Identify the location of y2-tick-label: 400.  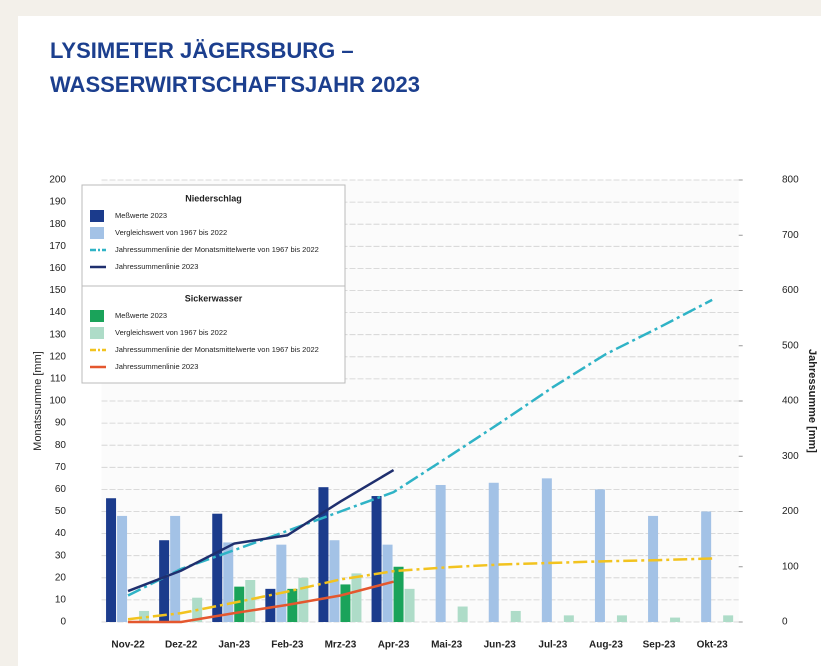
(790, 401).